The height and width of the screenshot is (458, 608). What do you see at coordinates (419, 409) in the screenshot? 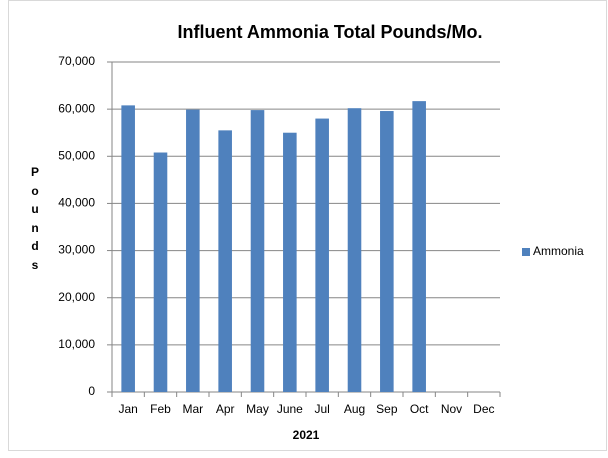
I see `x-tick-label: Oct` at bounding box center [419, 409].